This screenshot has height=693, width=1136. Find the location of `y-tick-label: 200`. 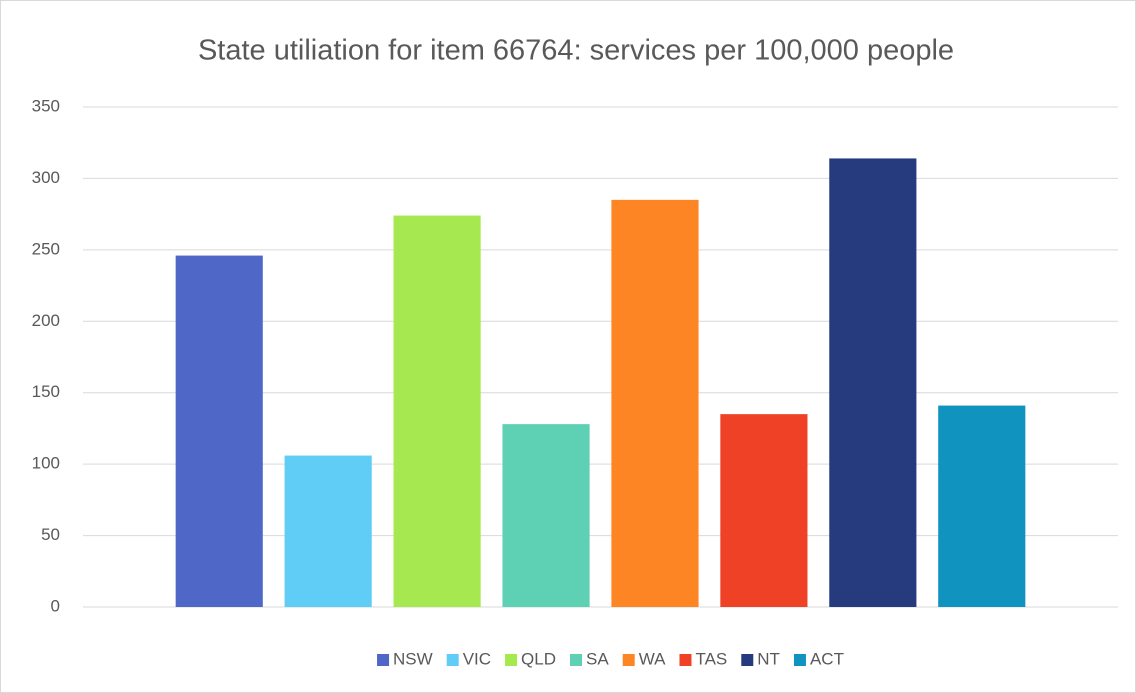

y-tick-label: 200 is located at coordinates (46, 320).